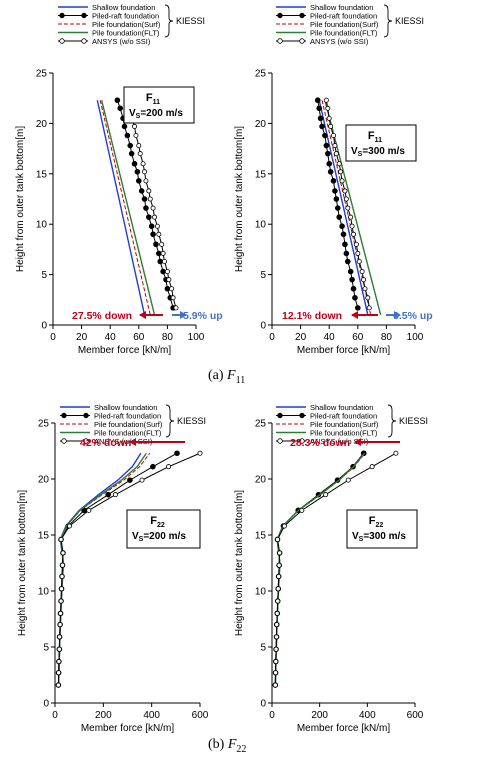  Describe the element at coordinates (111, 337) in the screenshot. I see `x-tick-label: 40` at that location.